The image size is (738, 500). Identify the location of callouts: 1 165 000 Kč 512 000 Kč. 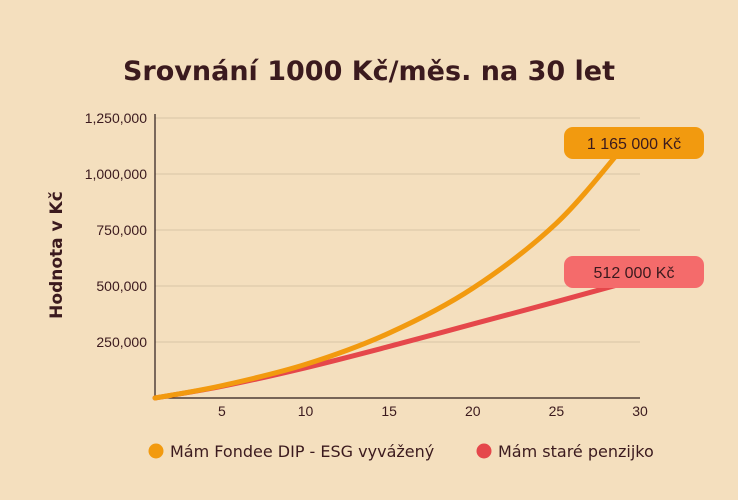
(634, 207).